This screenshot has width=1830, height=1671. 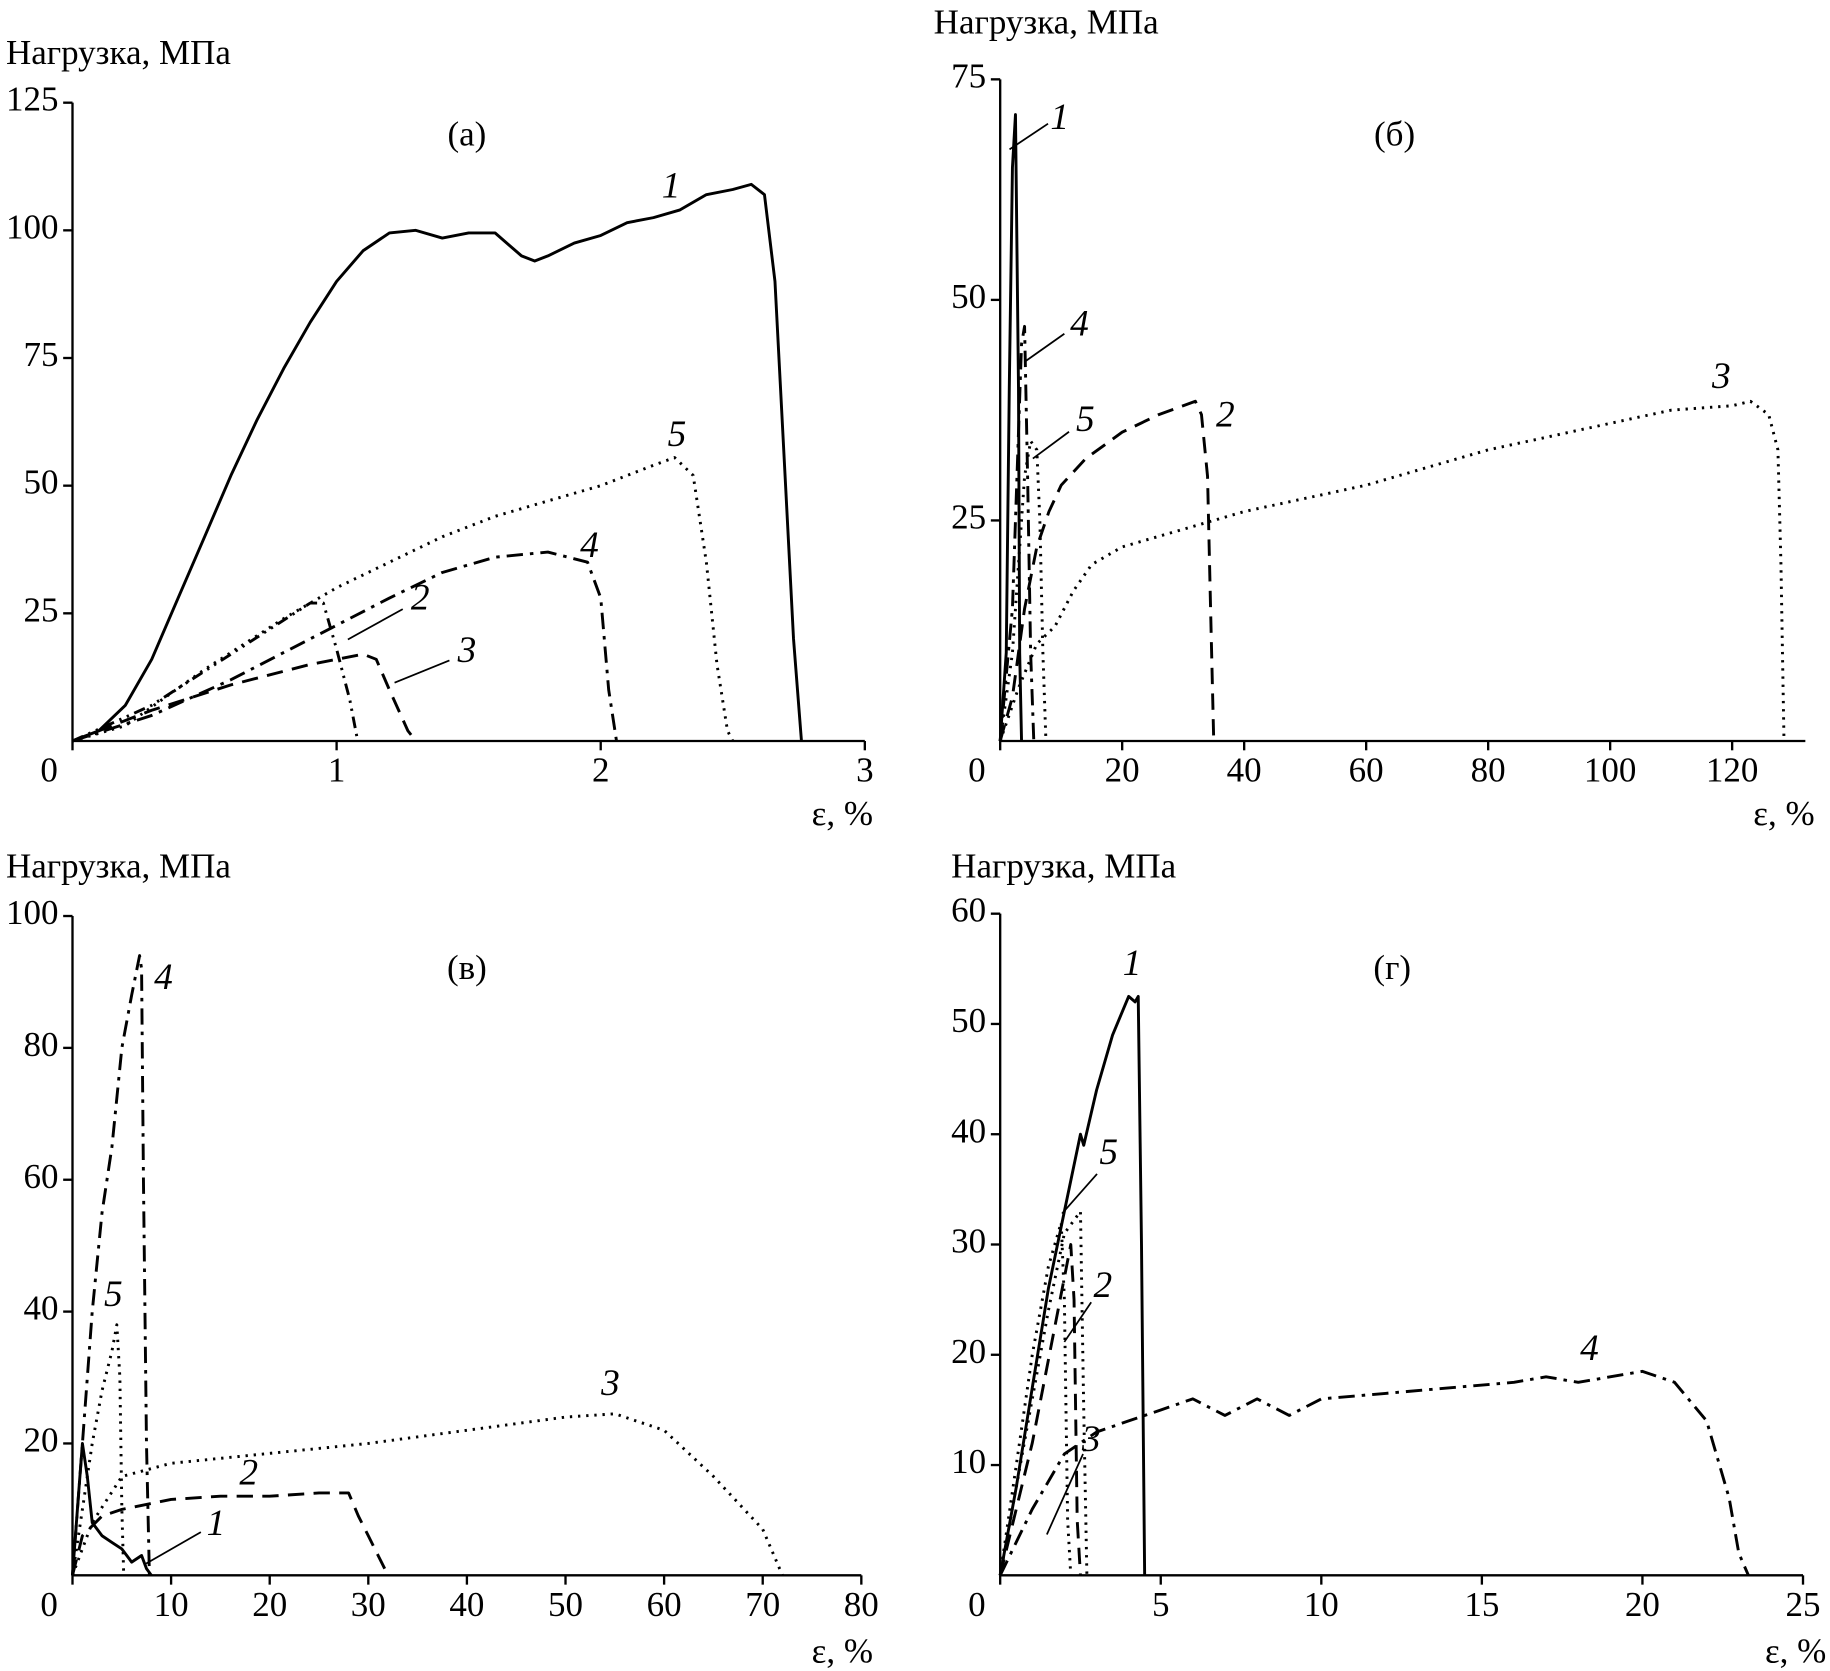 I want to click on chart-title: (б), so click(x=1394, y=134).